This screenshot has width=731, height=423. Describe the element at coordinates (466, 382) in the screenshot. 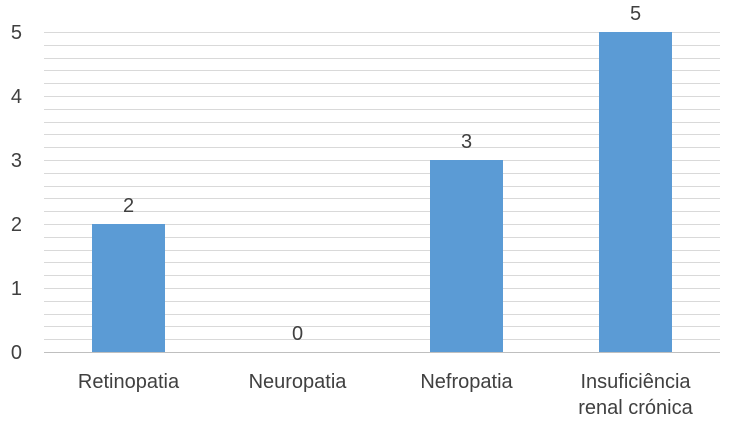

I see `x-tick-label: Nefropatia` at that location.